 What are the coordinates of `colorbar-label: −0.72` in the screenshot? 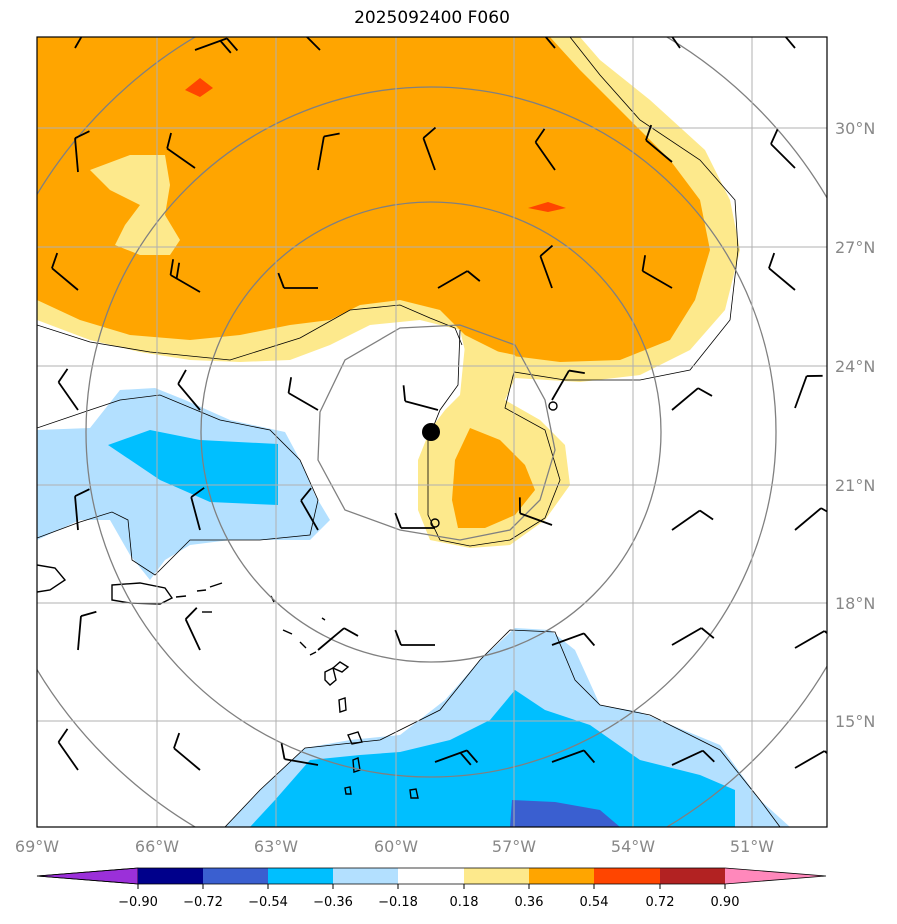 It's located at (203, 902).